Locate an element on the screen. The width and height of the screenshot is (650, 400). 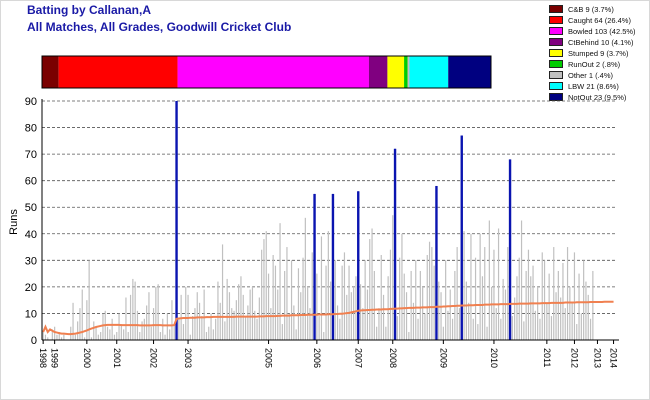
average-line is located at coordinates (328, 318).